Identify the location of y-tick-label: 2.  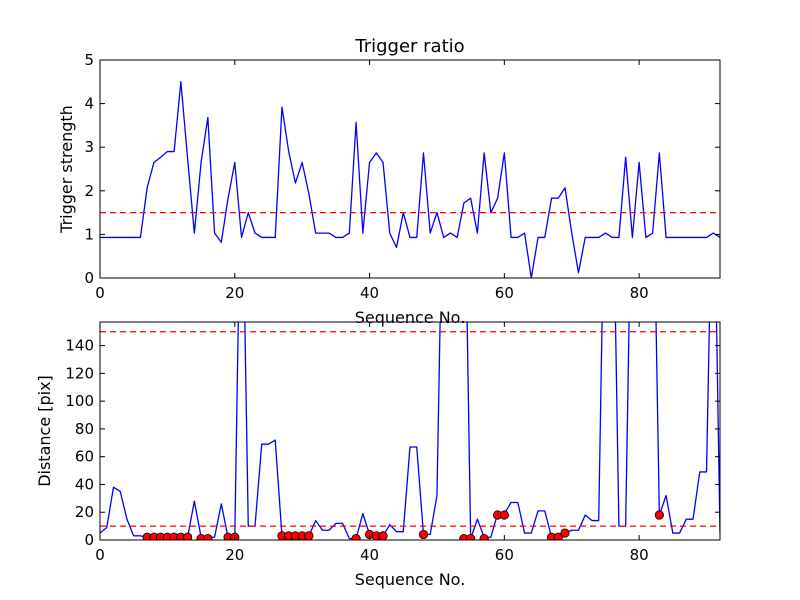
(89, 191).